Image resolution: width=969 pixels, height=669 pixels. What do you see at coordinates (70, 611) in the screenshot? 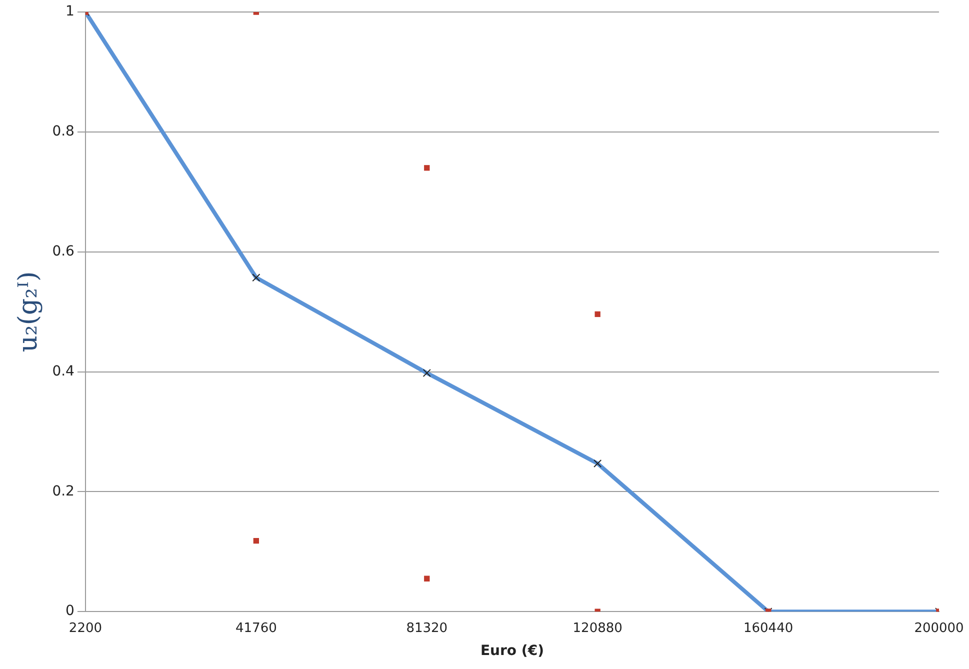
I see `y-tick-label: 0` at bounding box center [70, 611].